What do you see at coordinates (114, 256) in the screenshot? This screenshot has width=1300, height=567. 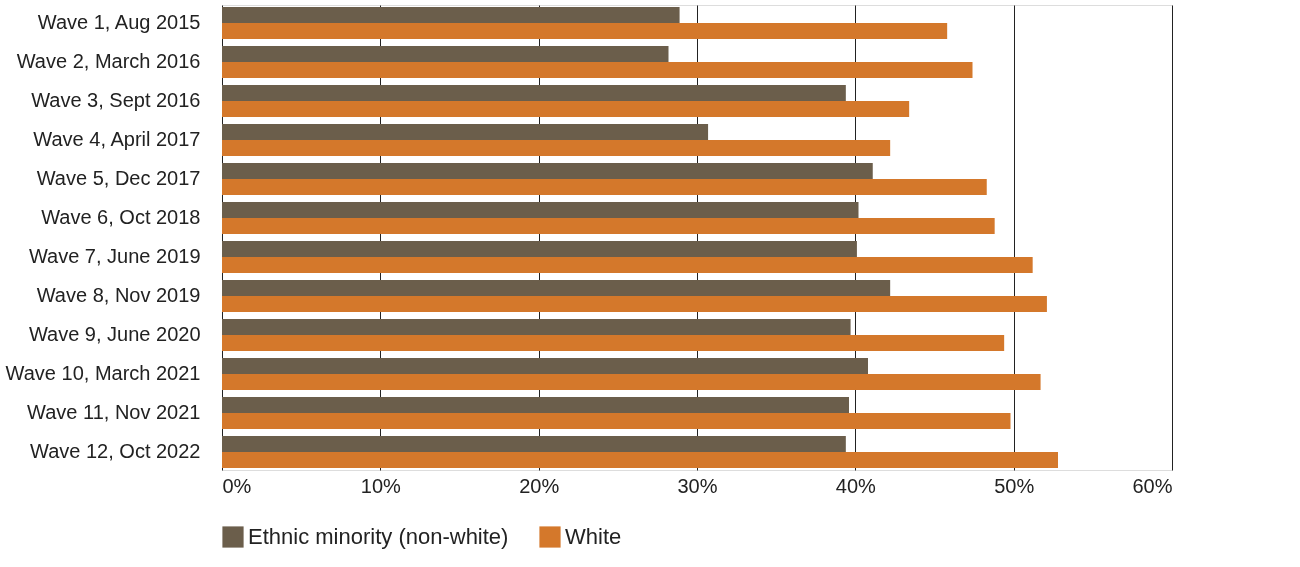 I see `y-tick-label: Wave 7, June 2019` at bounding box center [114, 256].